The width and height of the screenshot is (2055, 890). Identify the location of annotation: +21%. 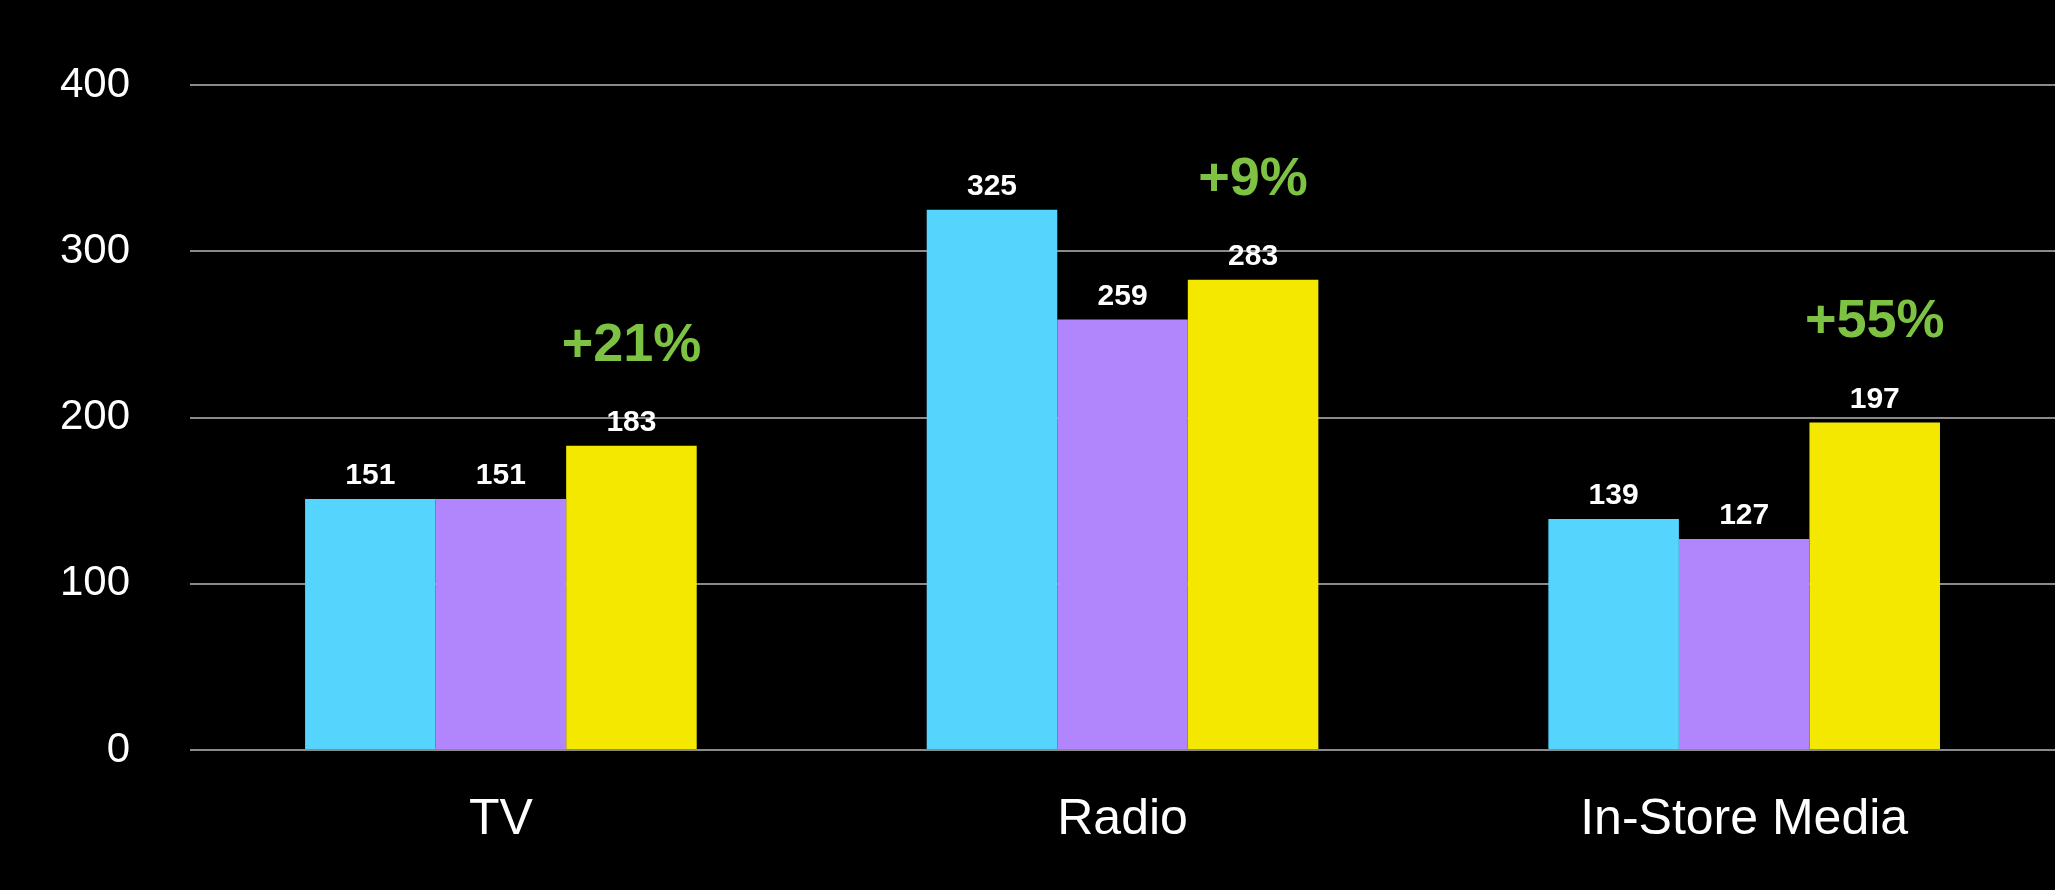
(631, 341).